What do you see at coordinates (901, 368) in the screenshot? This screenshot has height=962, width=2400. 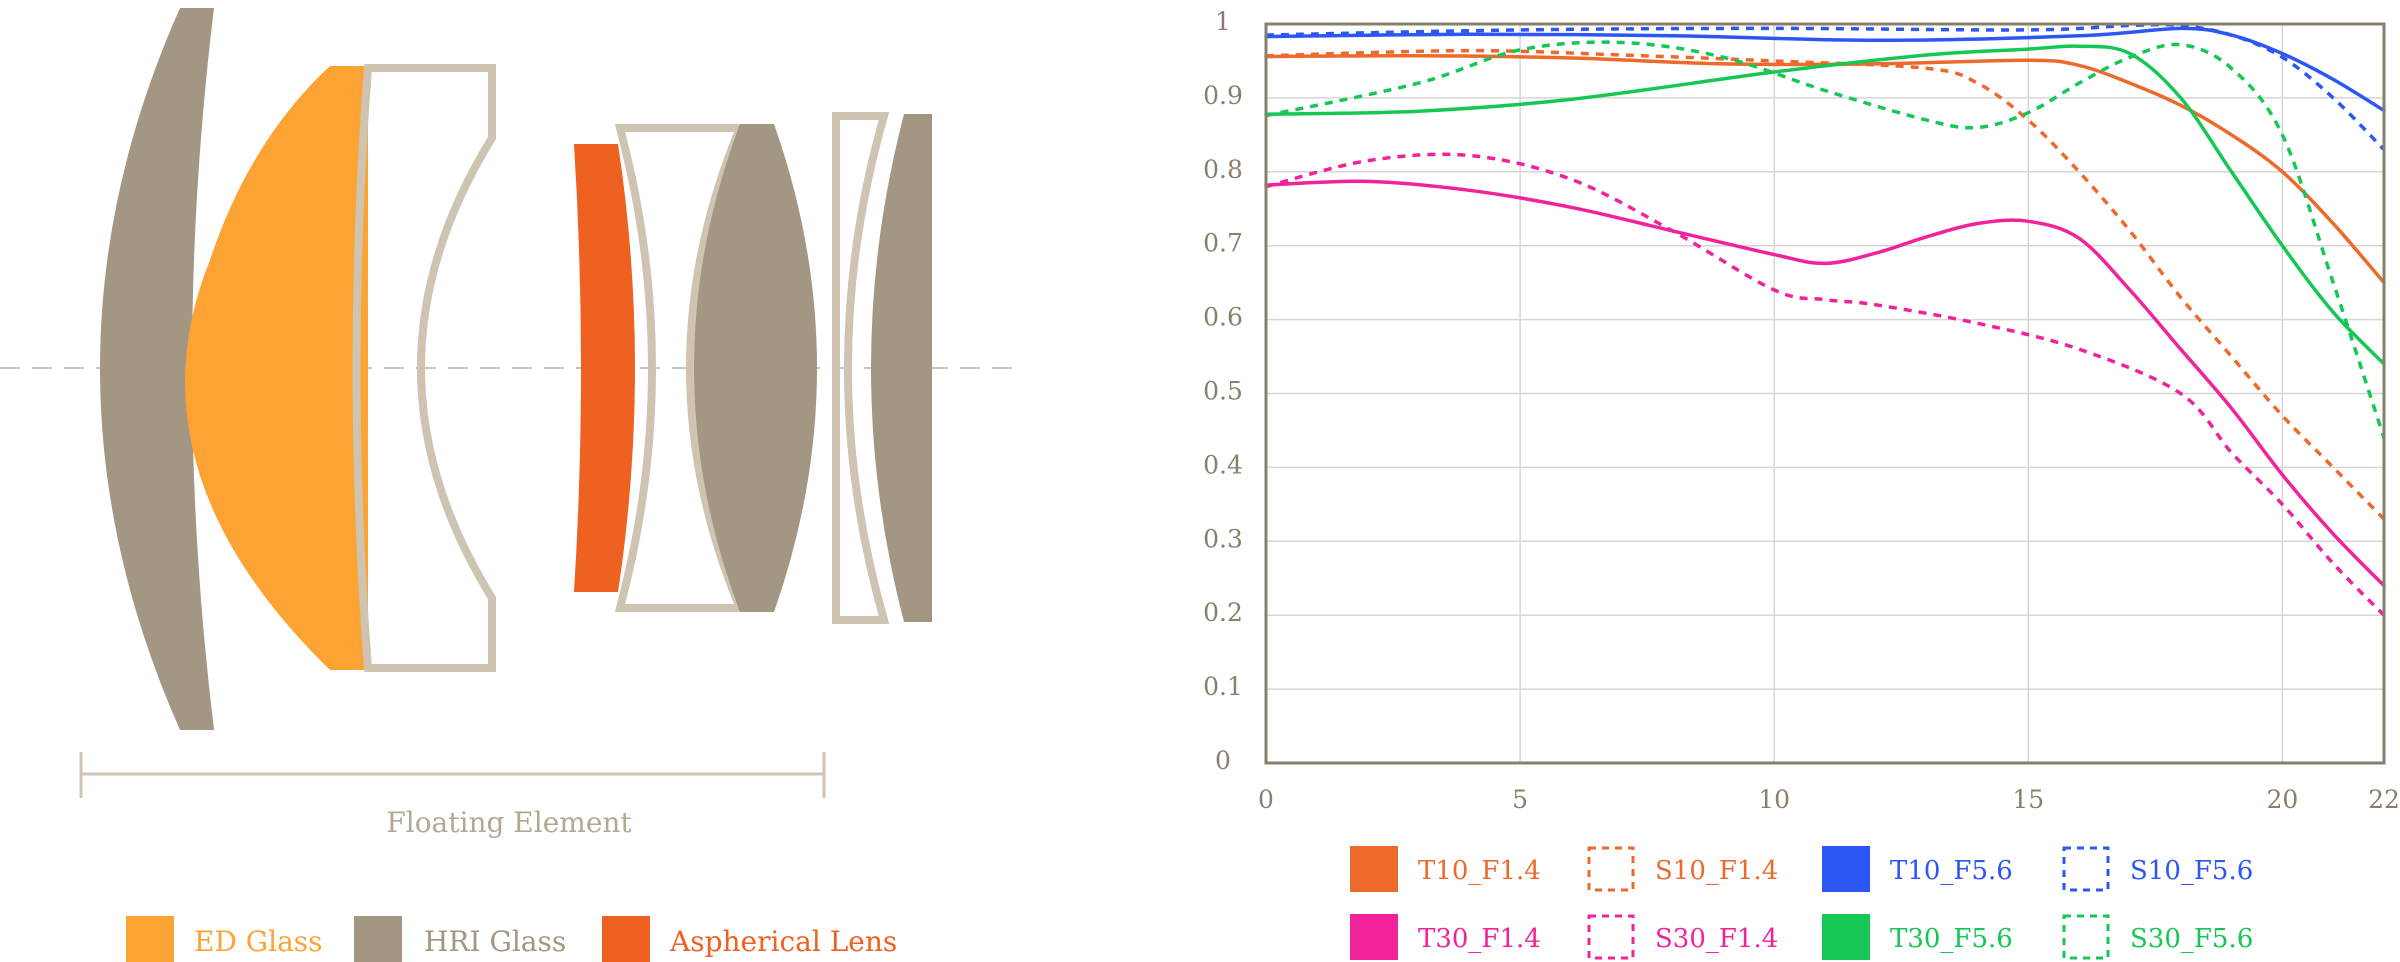 I see `lens-element-8-hri` at bounding box center [901, 368].